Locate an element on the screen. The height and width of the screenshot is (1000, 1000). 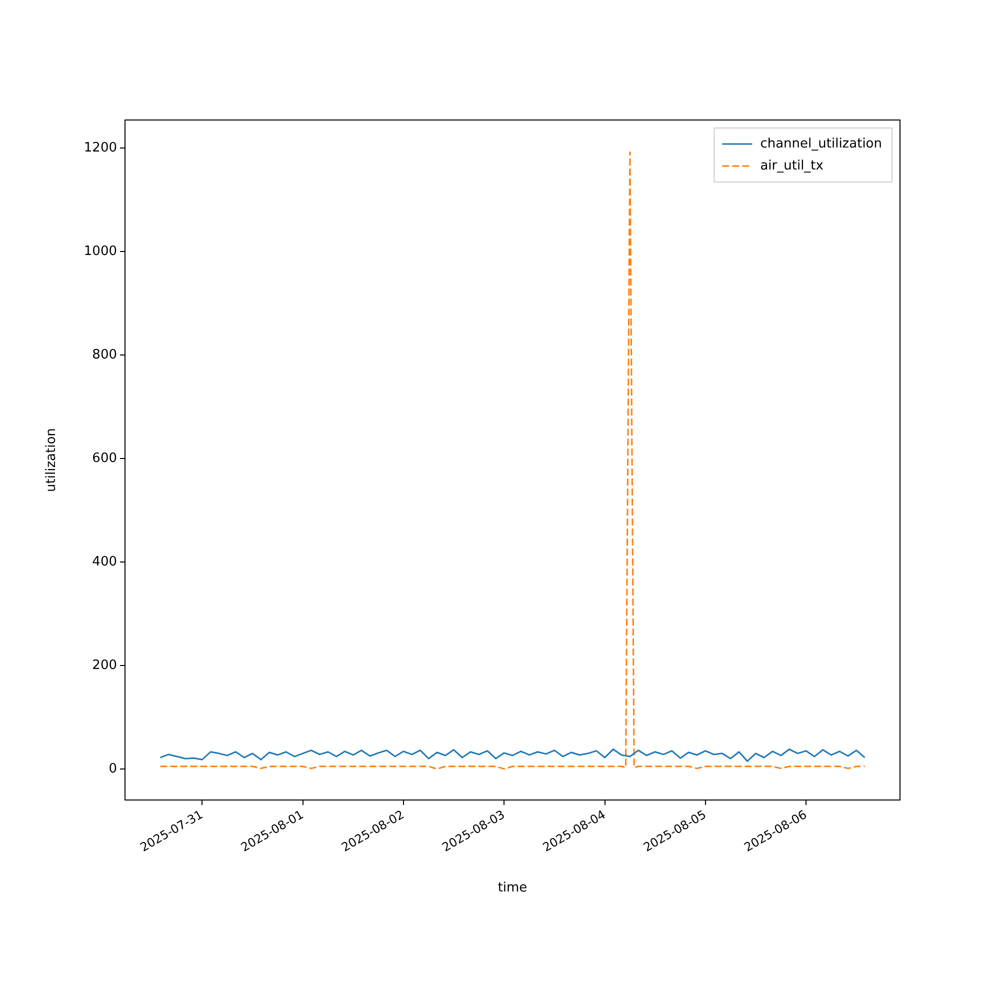
y-tick-label: 800 is located at coordinates (104, 354).